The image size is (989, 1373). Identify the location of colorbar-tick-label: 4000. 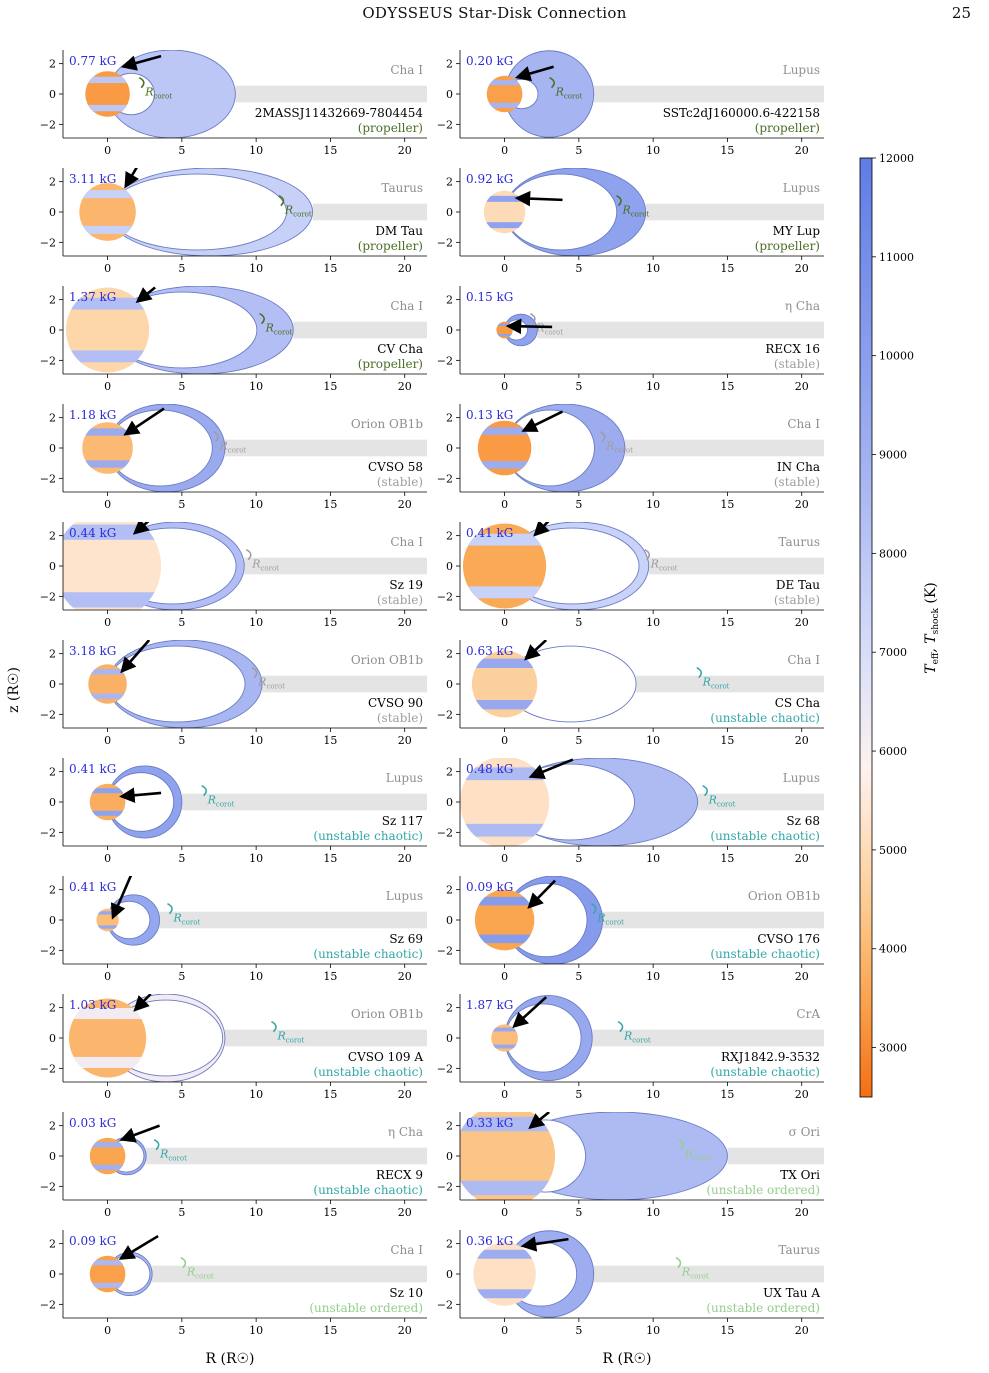
(893, 949).